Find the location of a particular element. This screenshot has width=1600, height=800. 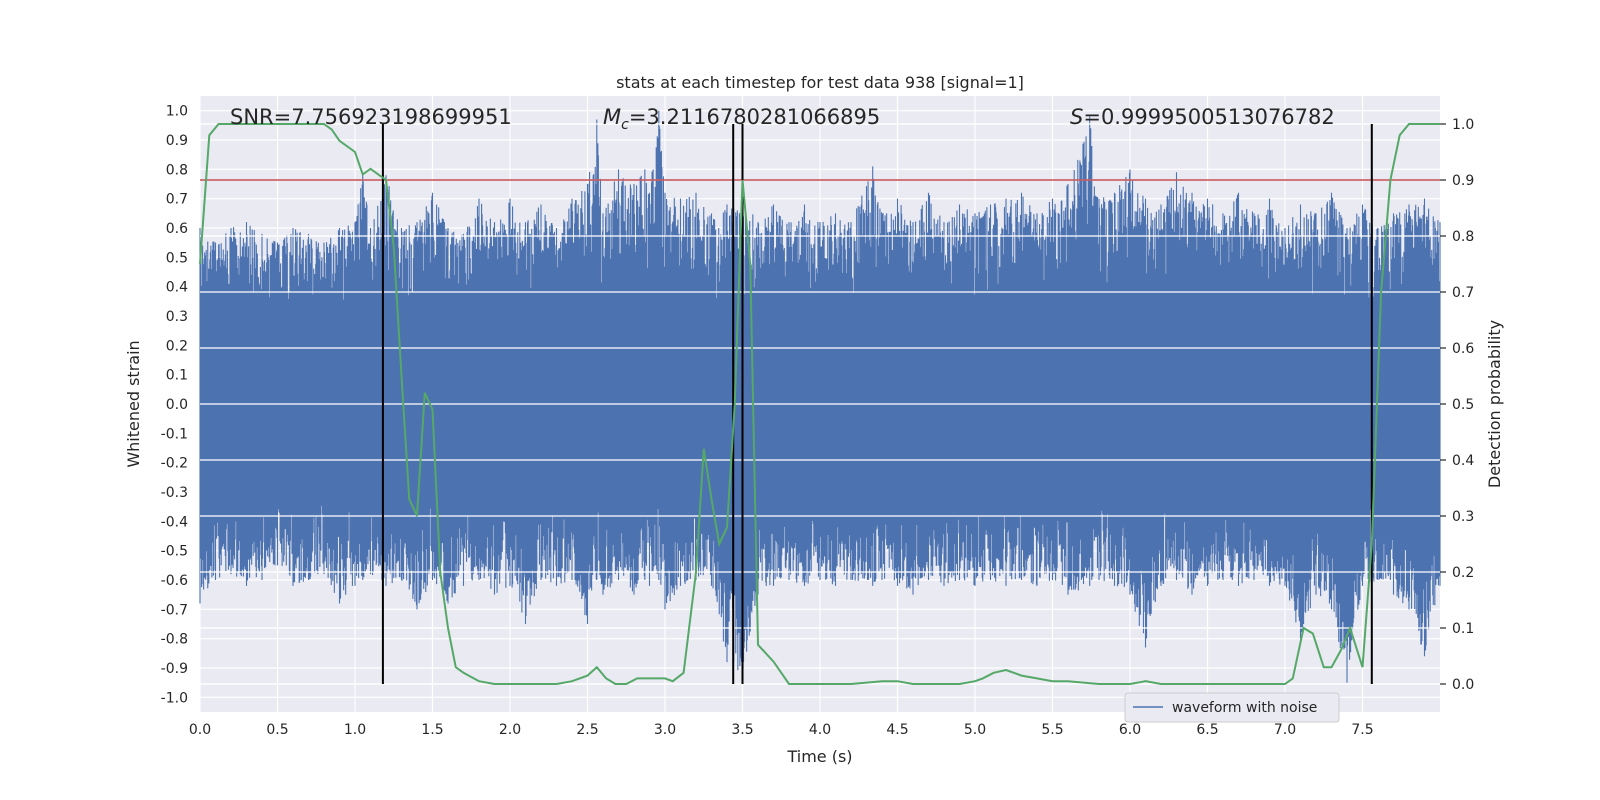

s-value: =0.9999500513076782 is located at coordinates (1208, 117).